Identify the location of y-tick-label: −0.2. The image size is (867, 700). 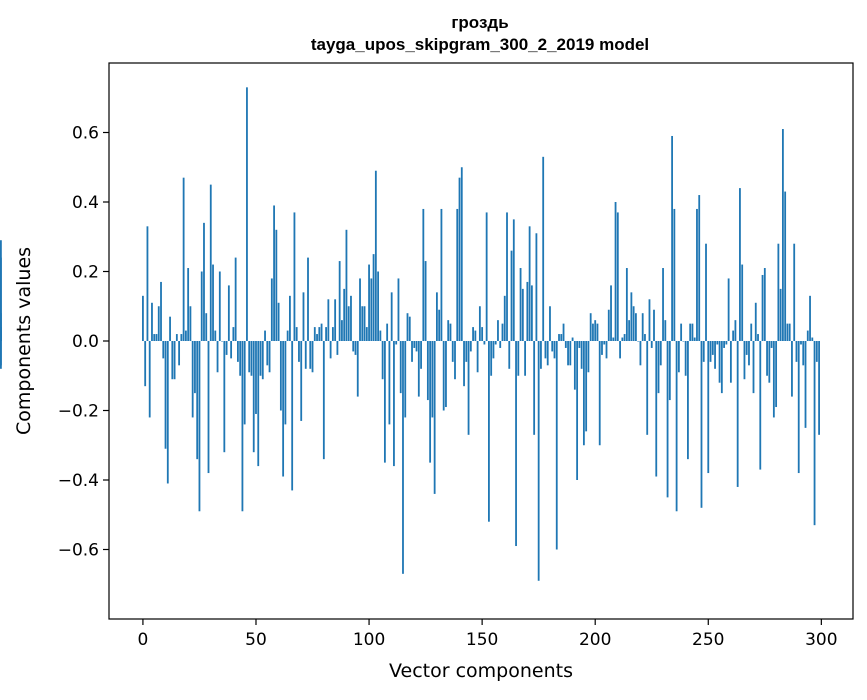
(78, 412).